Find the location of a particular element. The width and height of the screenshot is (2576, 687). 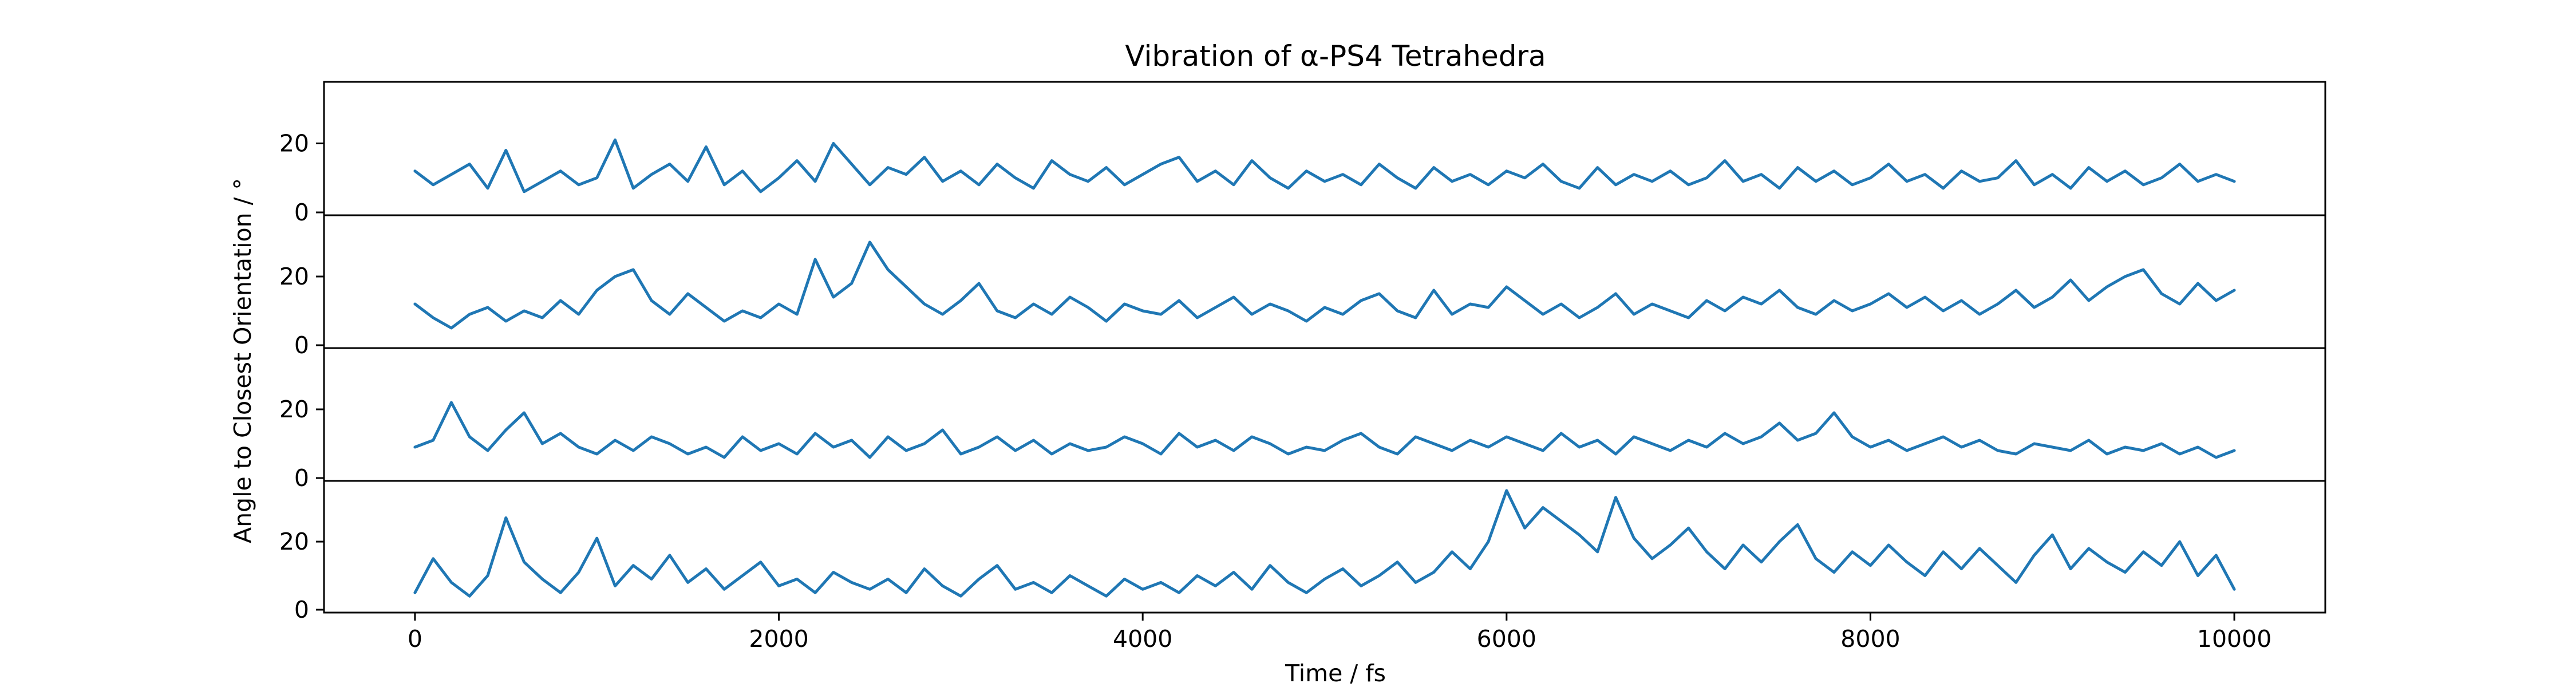

x-tick-label-0: 0 is located at coordinates (415, 639).